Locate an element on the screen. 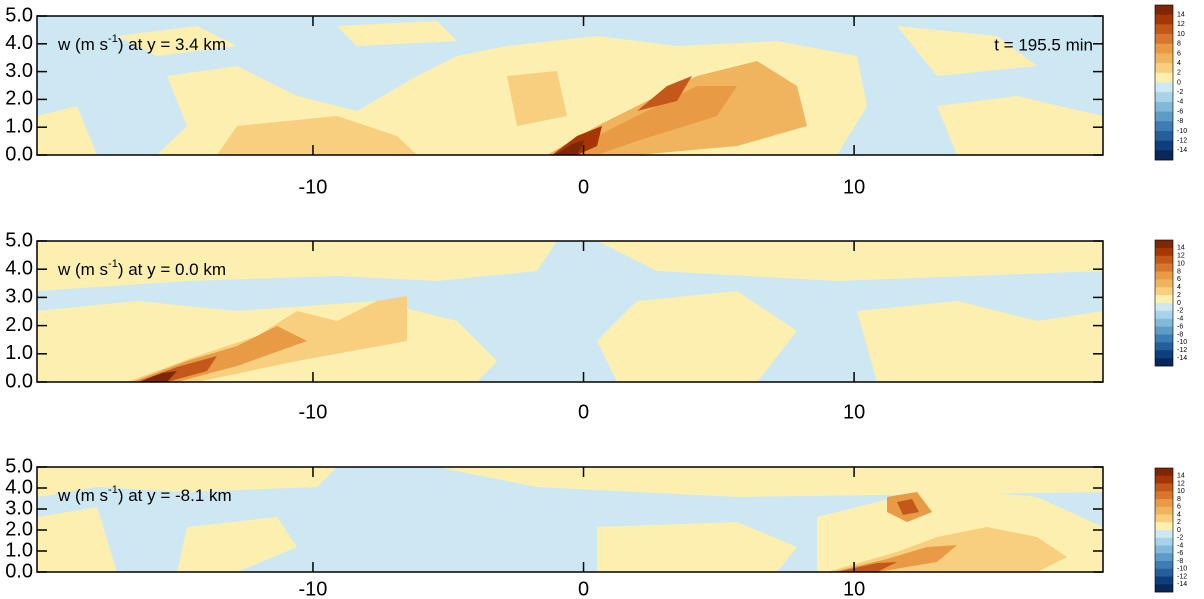  panel-title: w (m s-1) at y = -8.1 km is located at coordinates (144, 495).